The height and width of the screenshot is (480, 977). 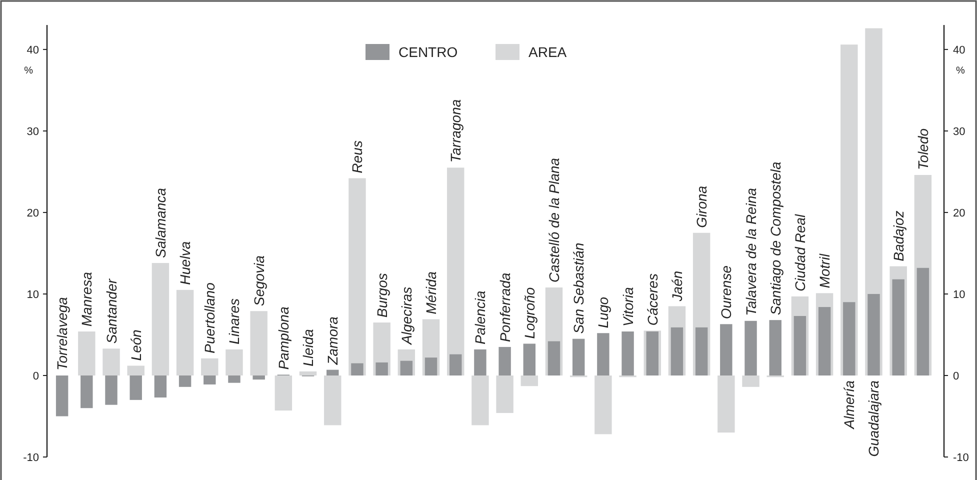 I want to click on x-tick-label: Segovia, so click(x=258, y=280).